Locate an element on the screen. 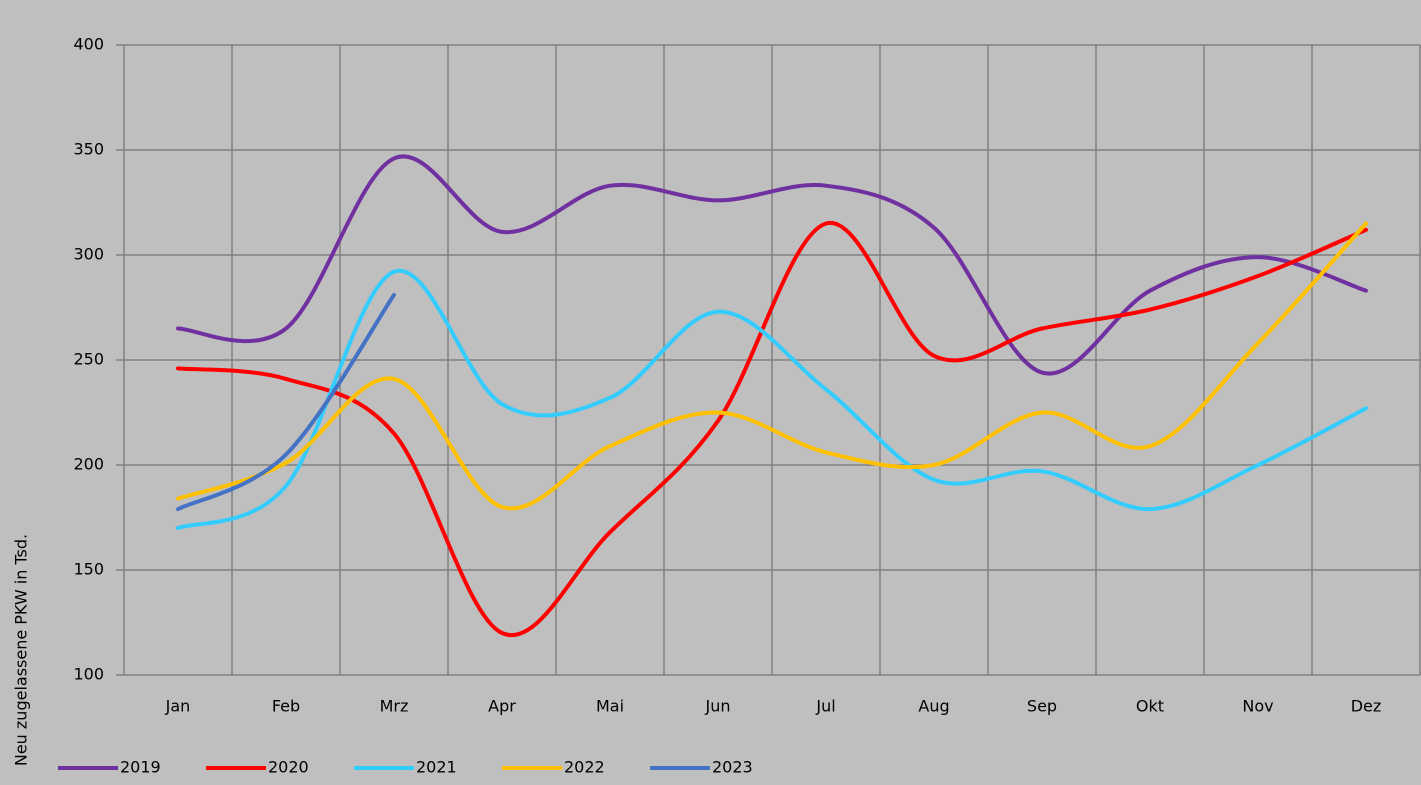  x-tick-label: Mrz is located at coordinates (394, 706).